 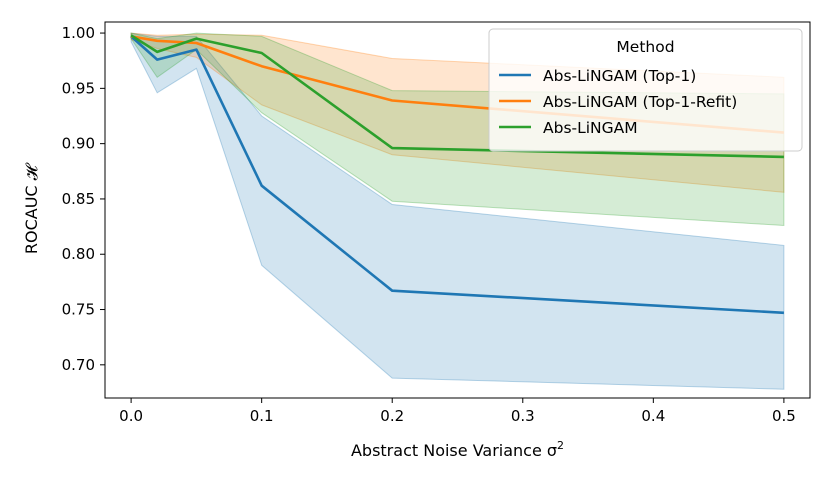 What do you see at coordinates (619, 76) in the screenshot?
I see `legend-entry-label-1: Abs-LiNGAM (Top-1)` at bounding box center [619, 76].